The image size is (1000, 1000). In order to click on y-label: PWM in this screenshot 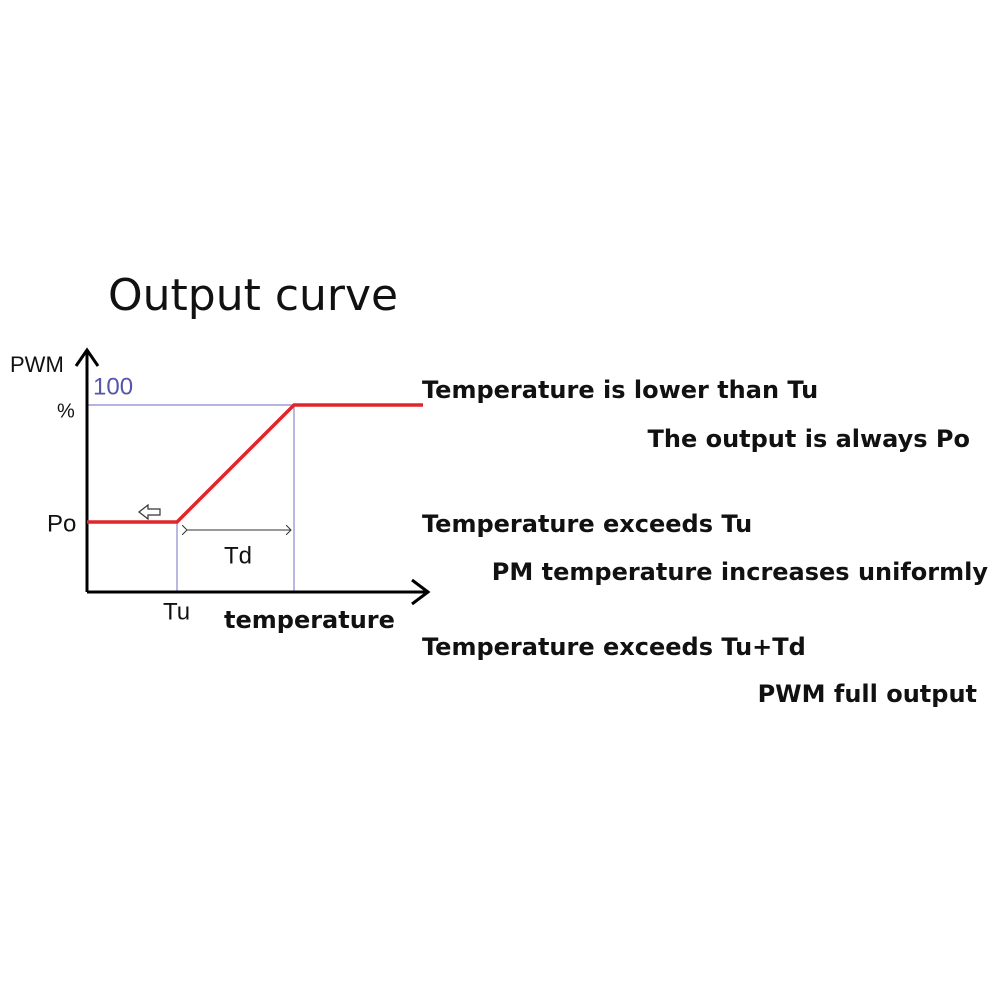, I will do `click(37, 364)`.